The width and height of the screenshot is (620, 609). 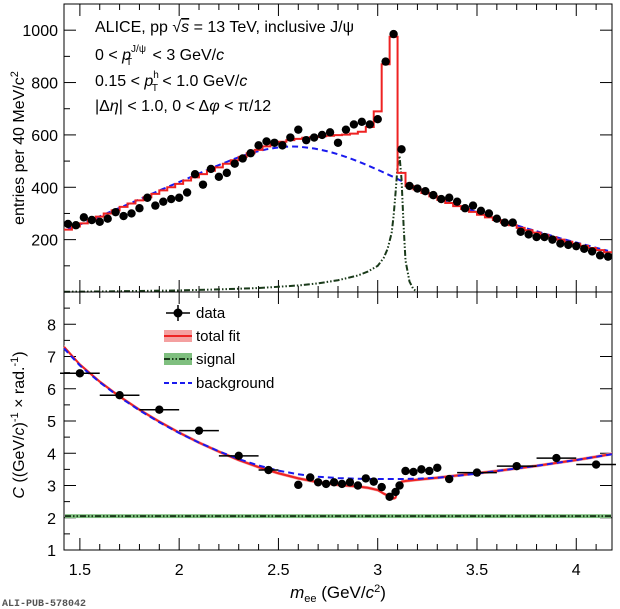 What do you see at coordinates (179, 570) in the screenshot?
I see `bottom-x-tick-label: 2` at bounding box center [179, 570].